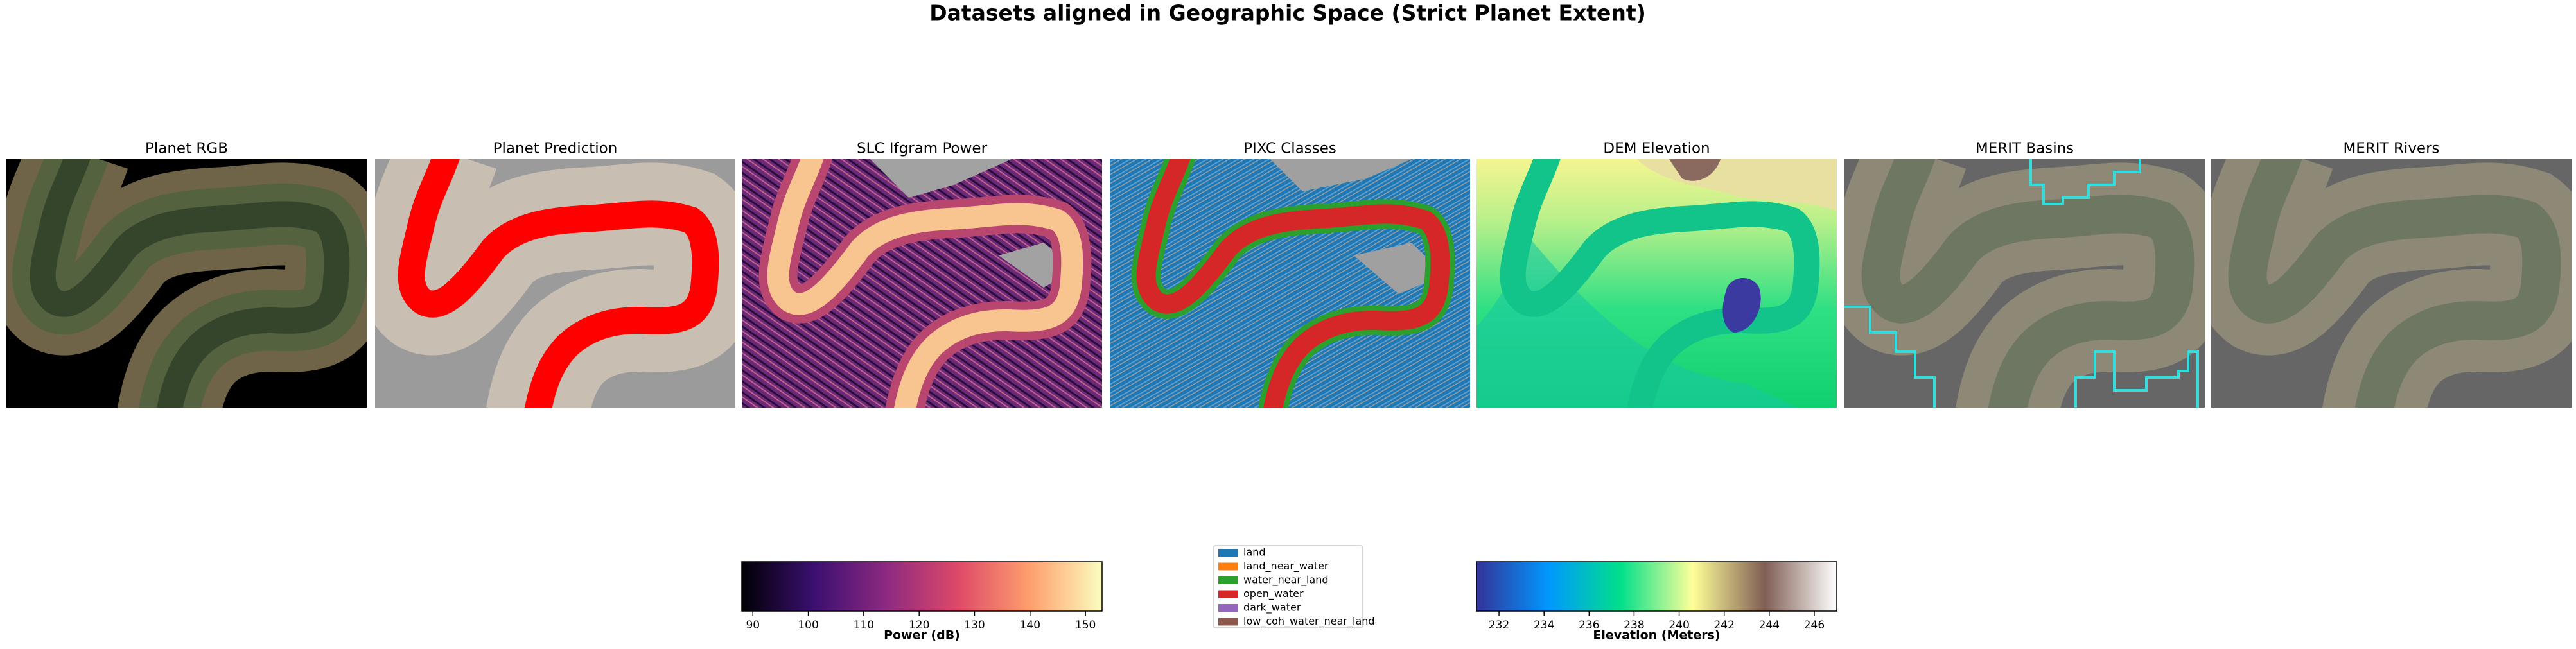 The image size is (2576, 649). I want to click on legend-label: open_water, so click(1273, 594).